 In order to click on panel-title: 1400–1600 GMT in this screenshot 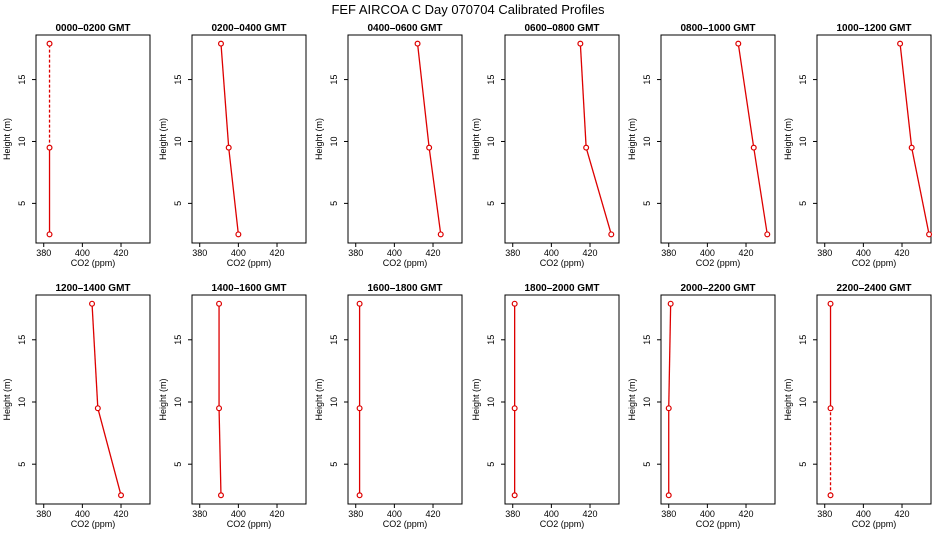, I will do `click(248, 288)`.